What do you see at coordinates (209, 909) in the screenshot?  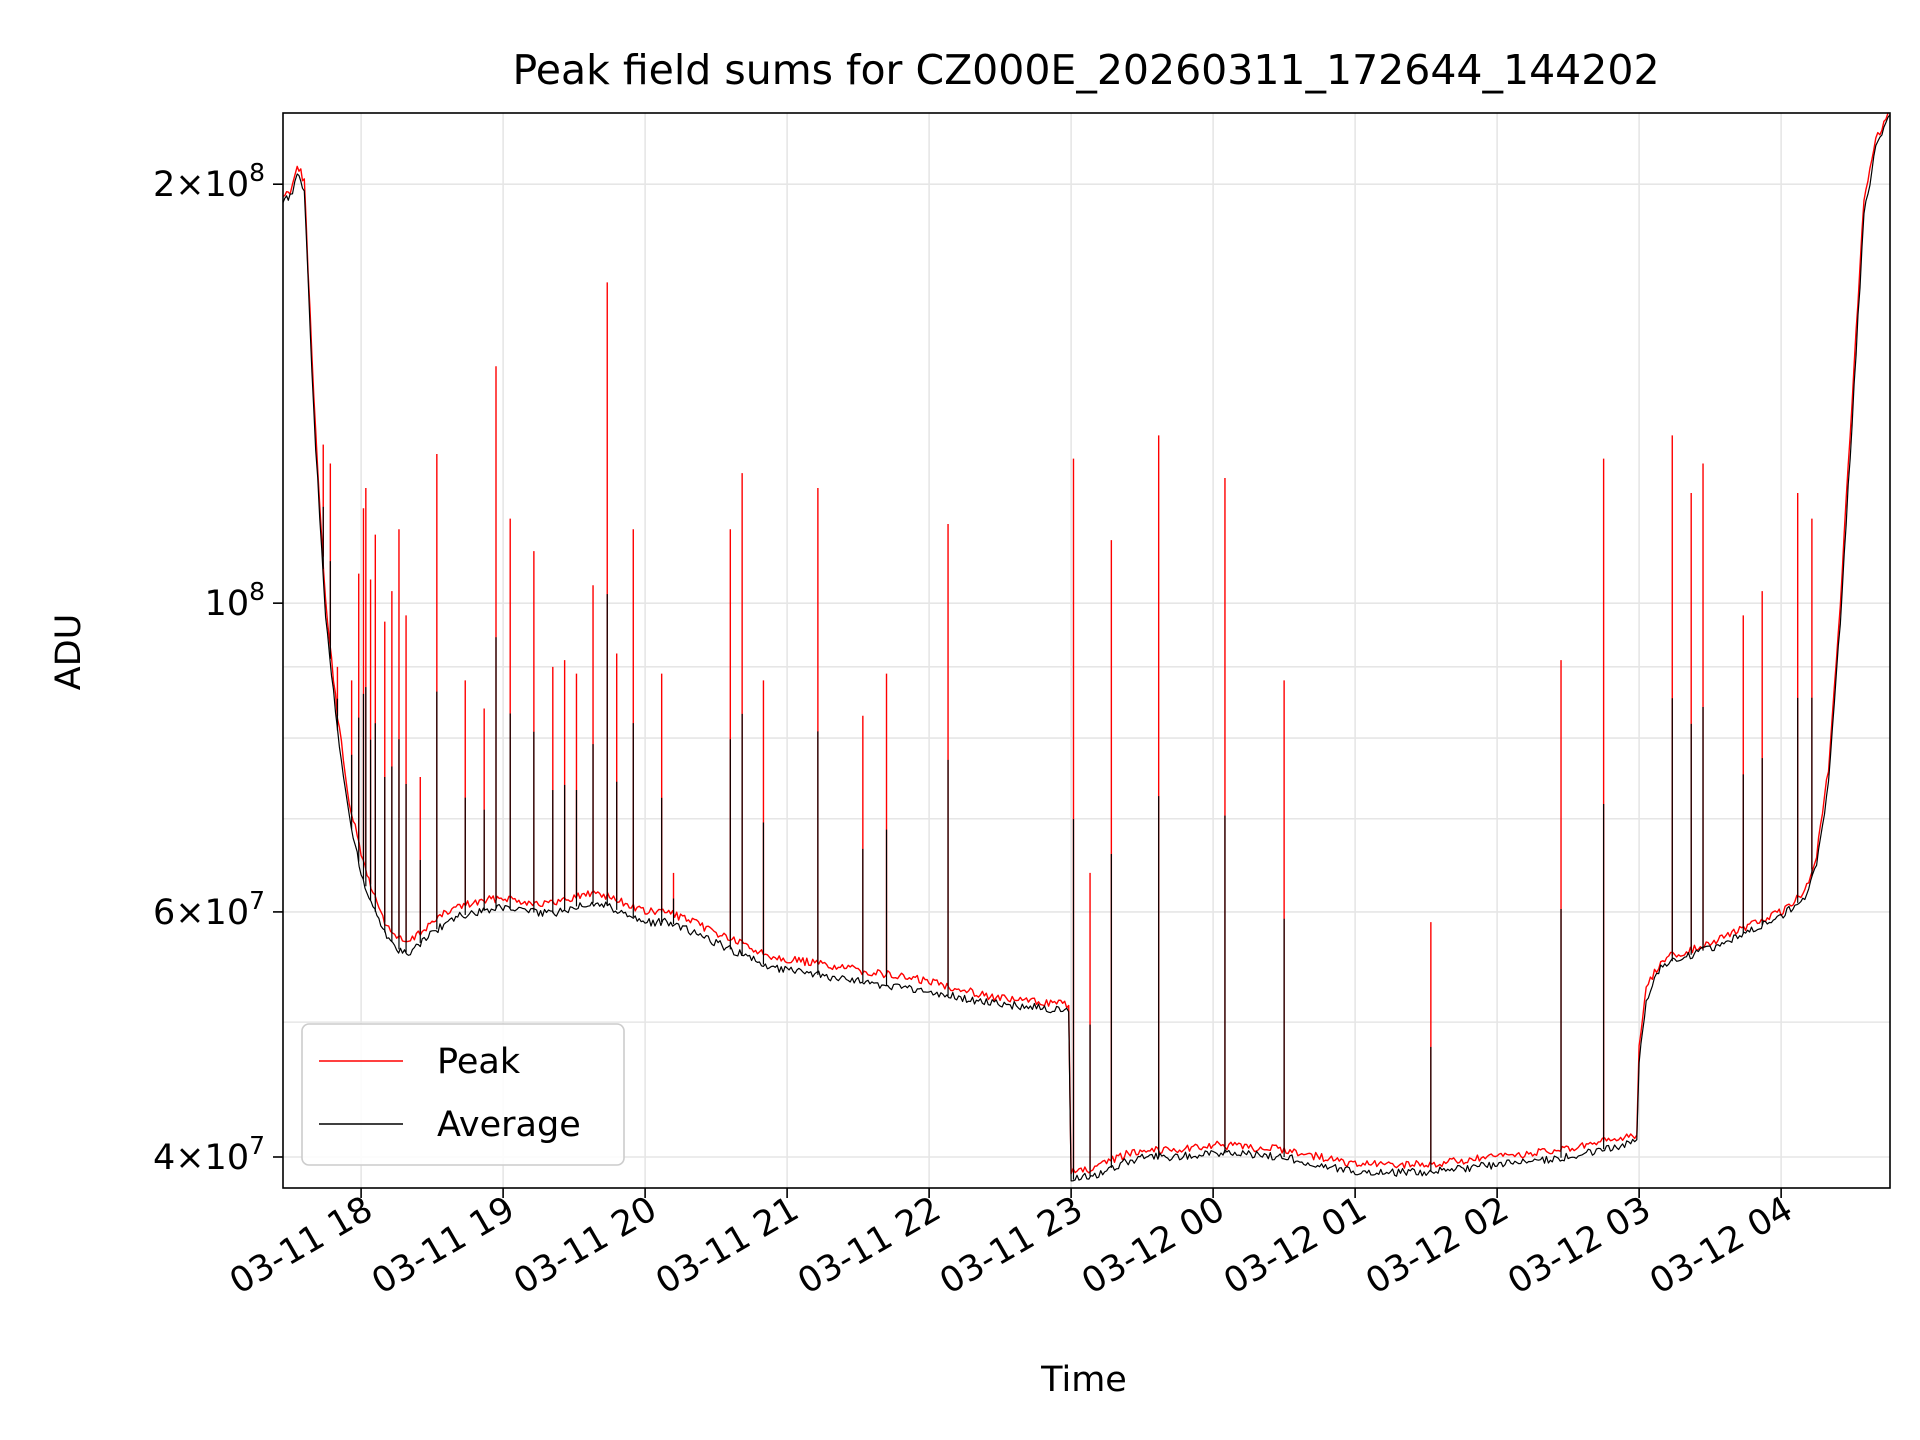 I see `y-tick-label: 6×107` at bounding box center [209, 909].